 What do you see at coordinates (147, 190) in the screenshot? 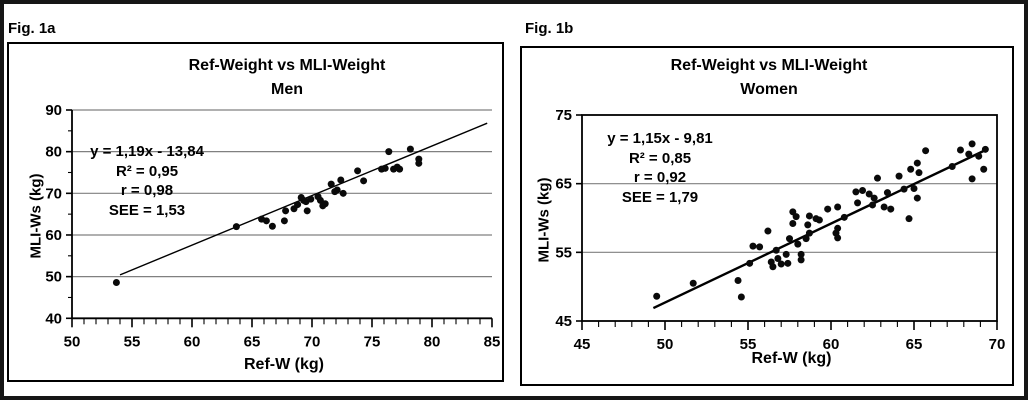
I see `regression-r: r = 0,98` at bounding box center [147, 190].